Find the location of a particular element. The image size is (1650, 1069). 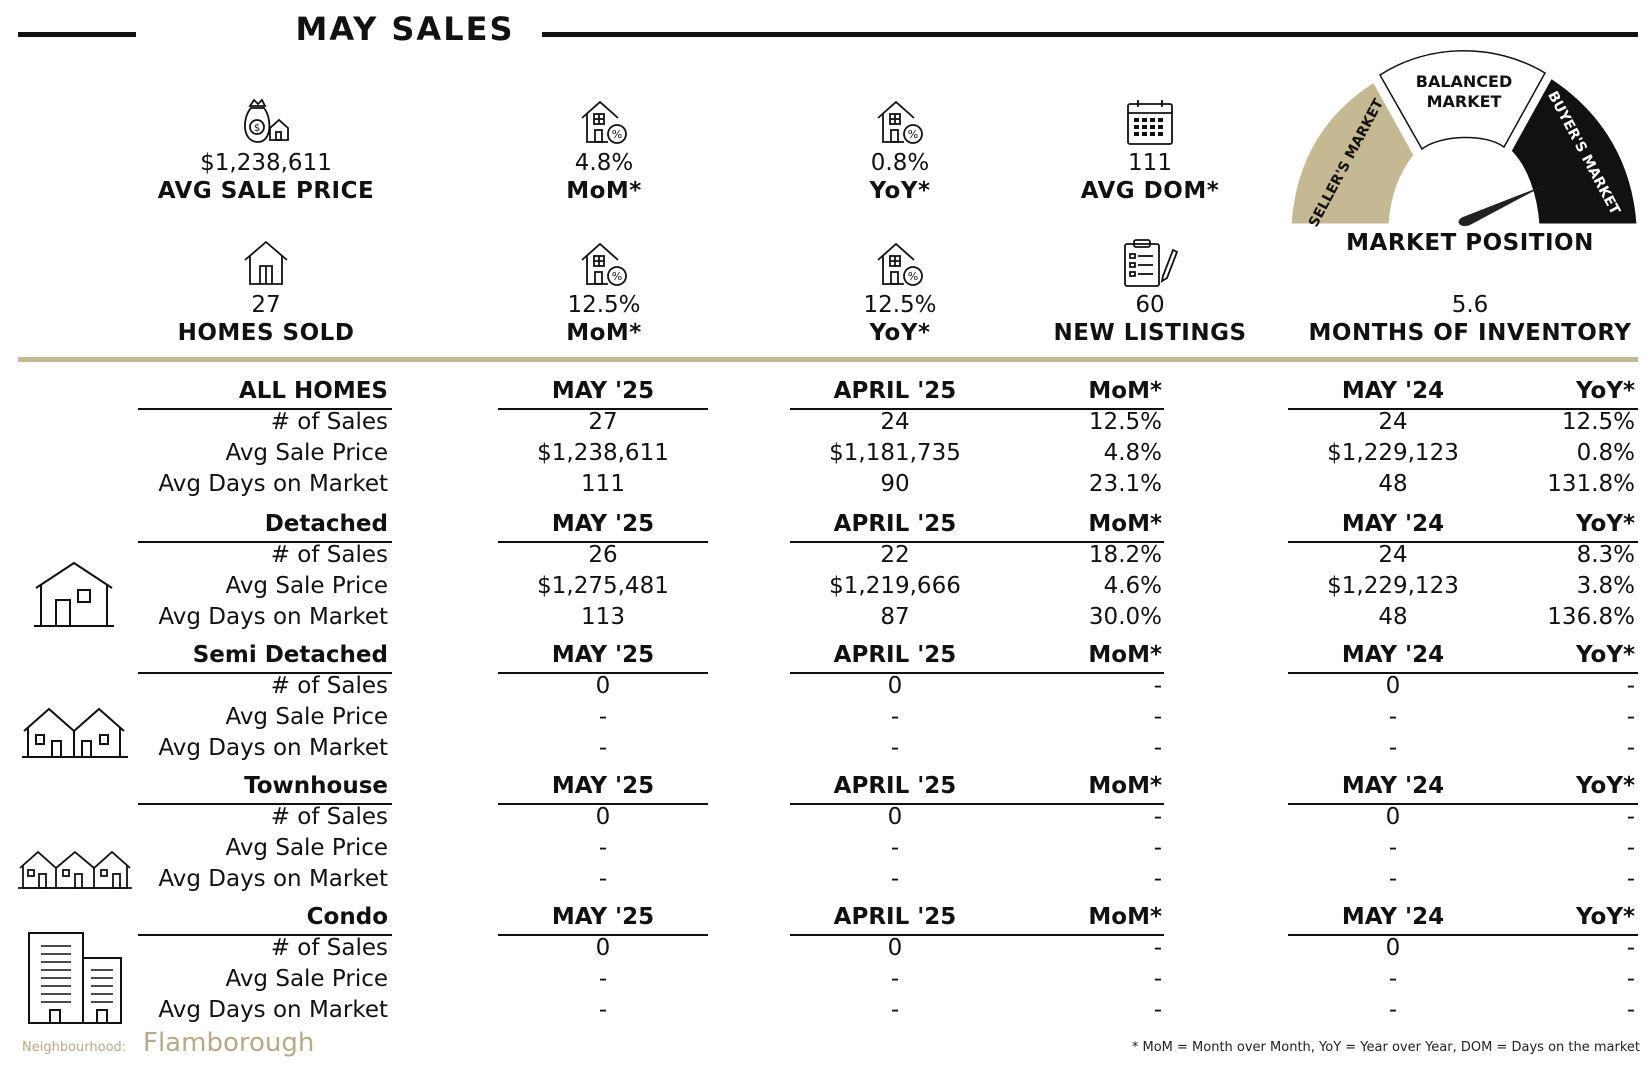

table-cell: $1,219,666 is located at coordinates (895, 586).